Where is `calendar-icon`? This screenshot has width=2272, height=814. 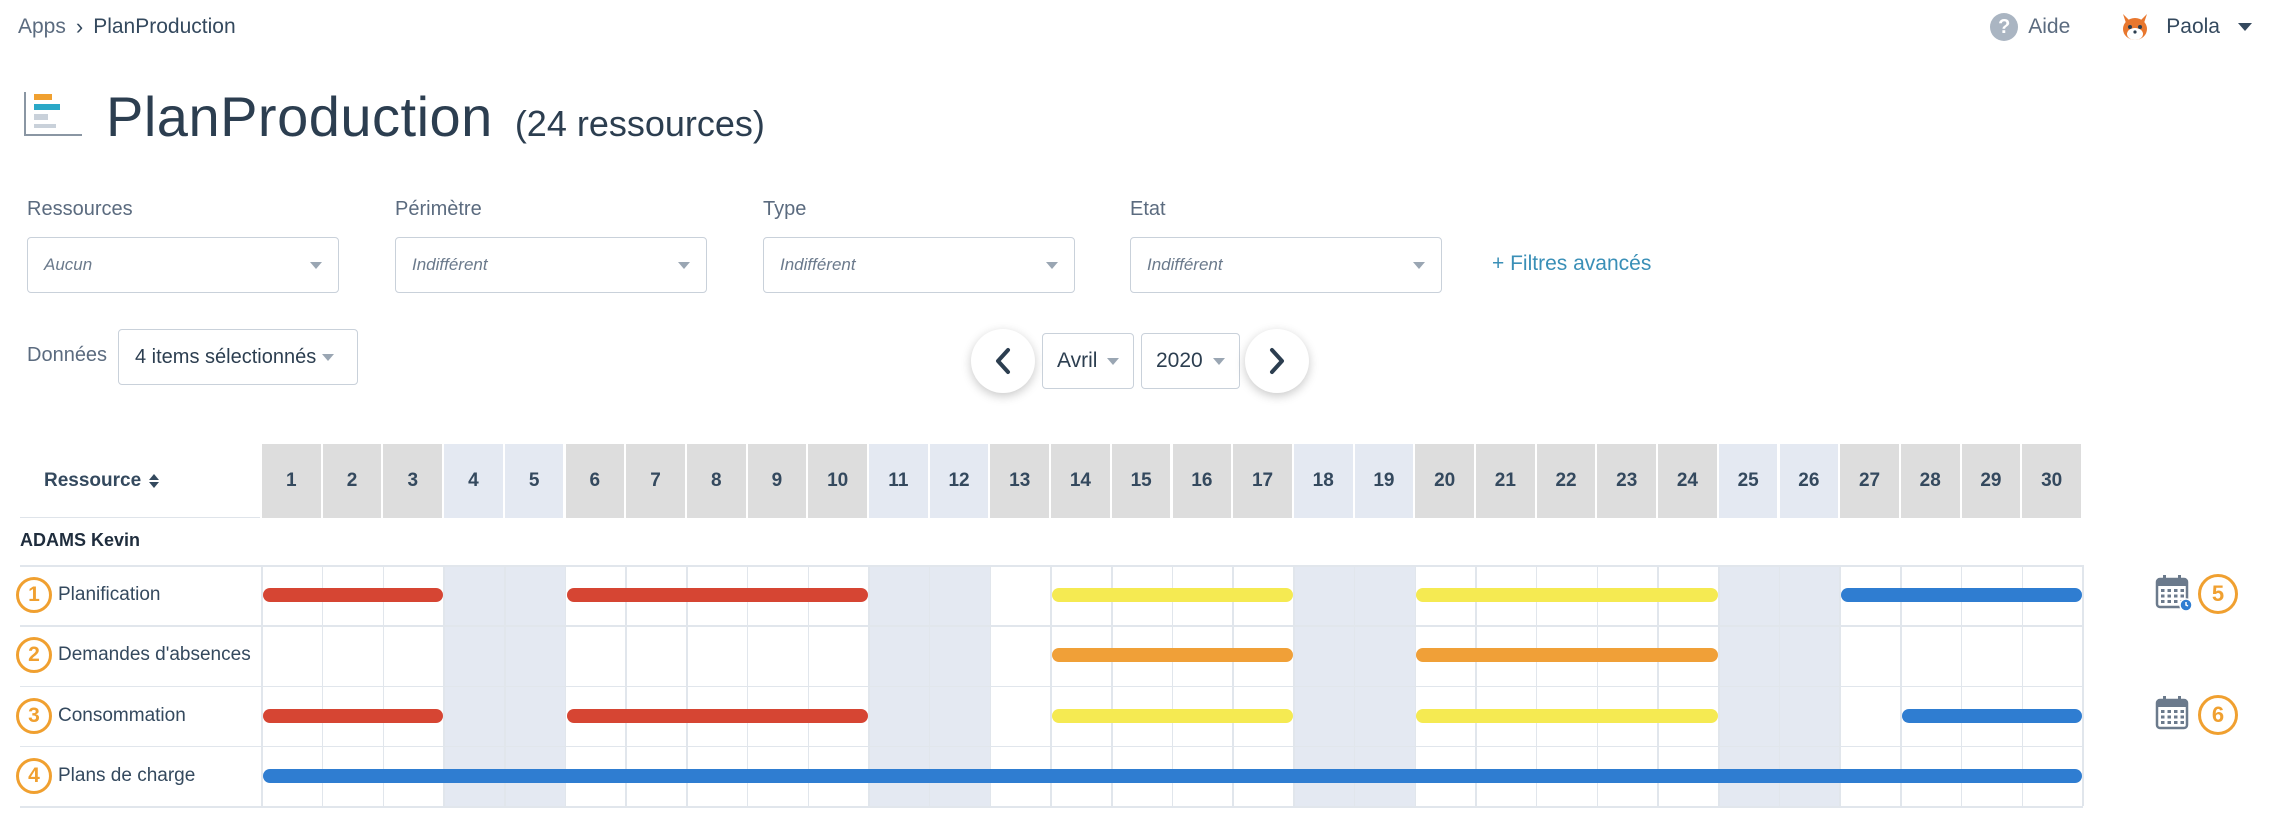 calendar-icon is located at coordinates (2174, 714).